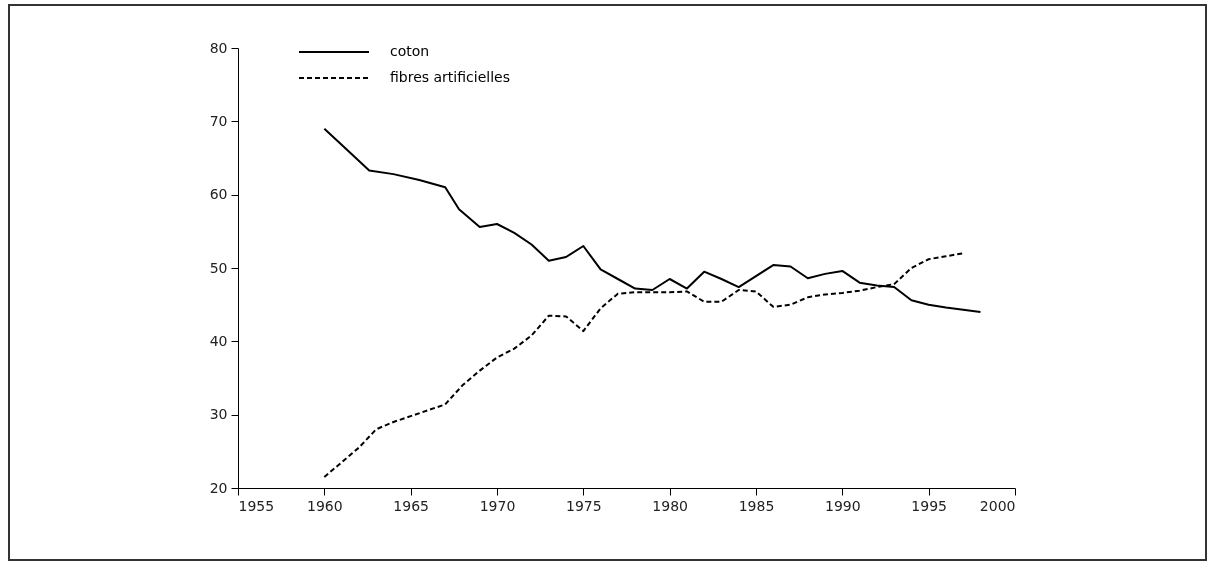 This screenshot has height=565, width=1217. Describe the element at coordinates (670, 505) in the screenshot. I see `x-tick-label: 1980` at that location.